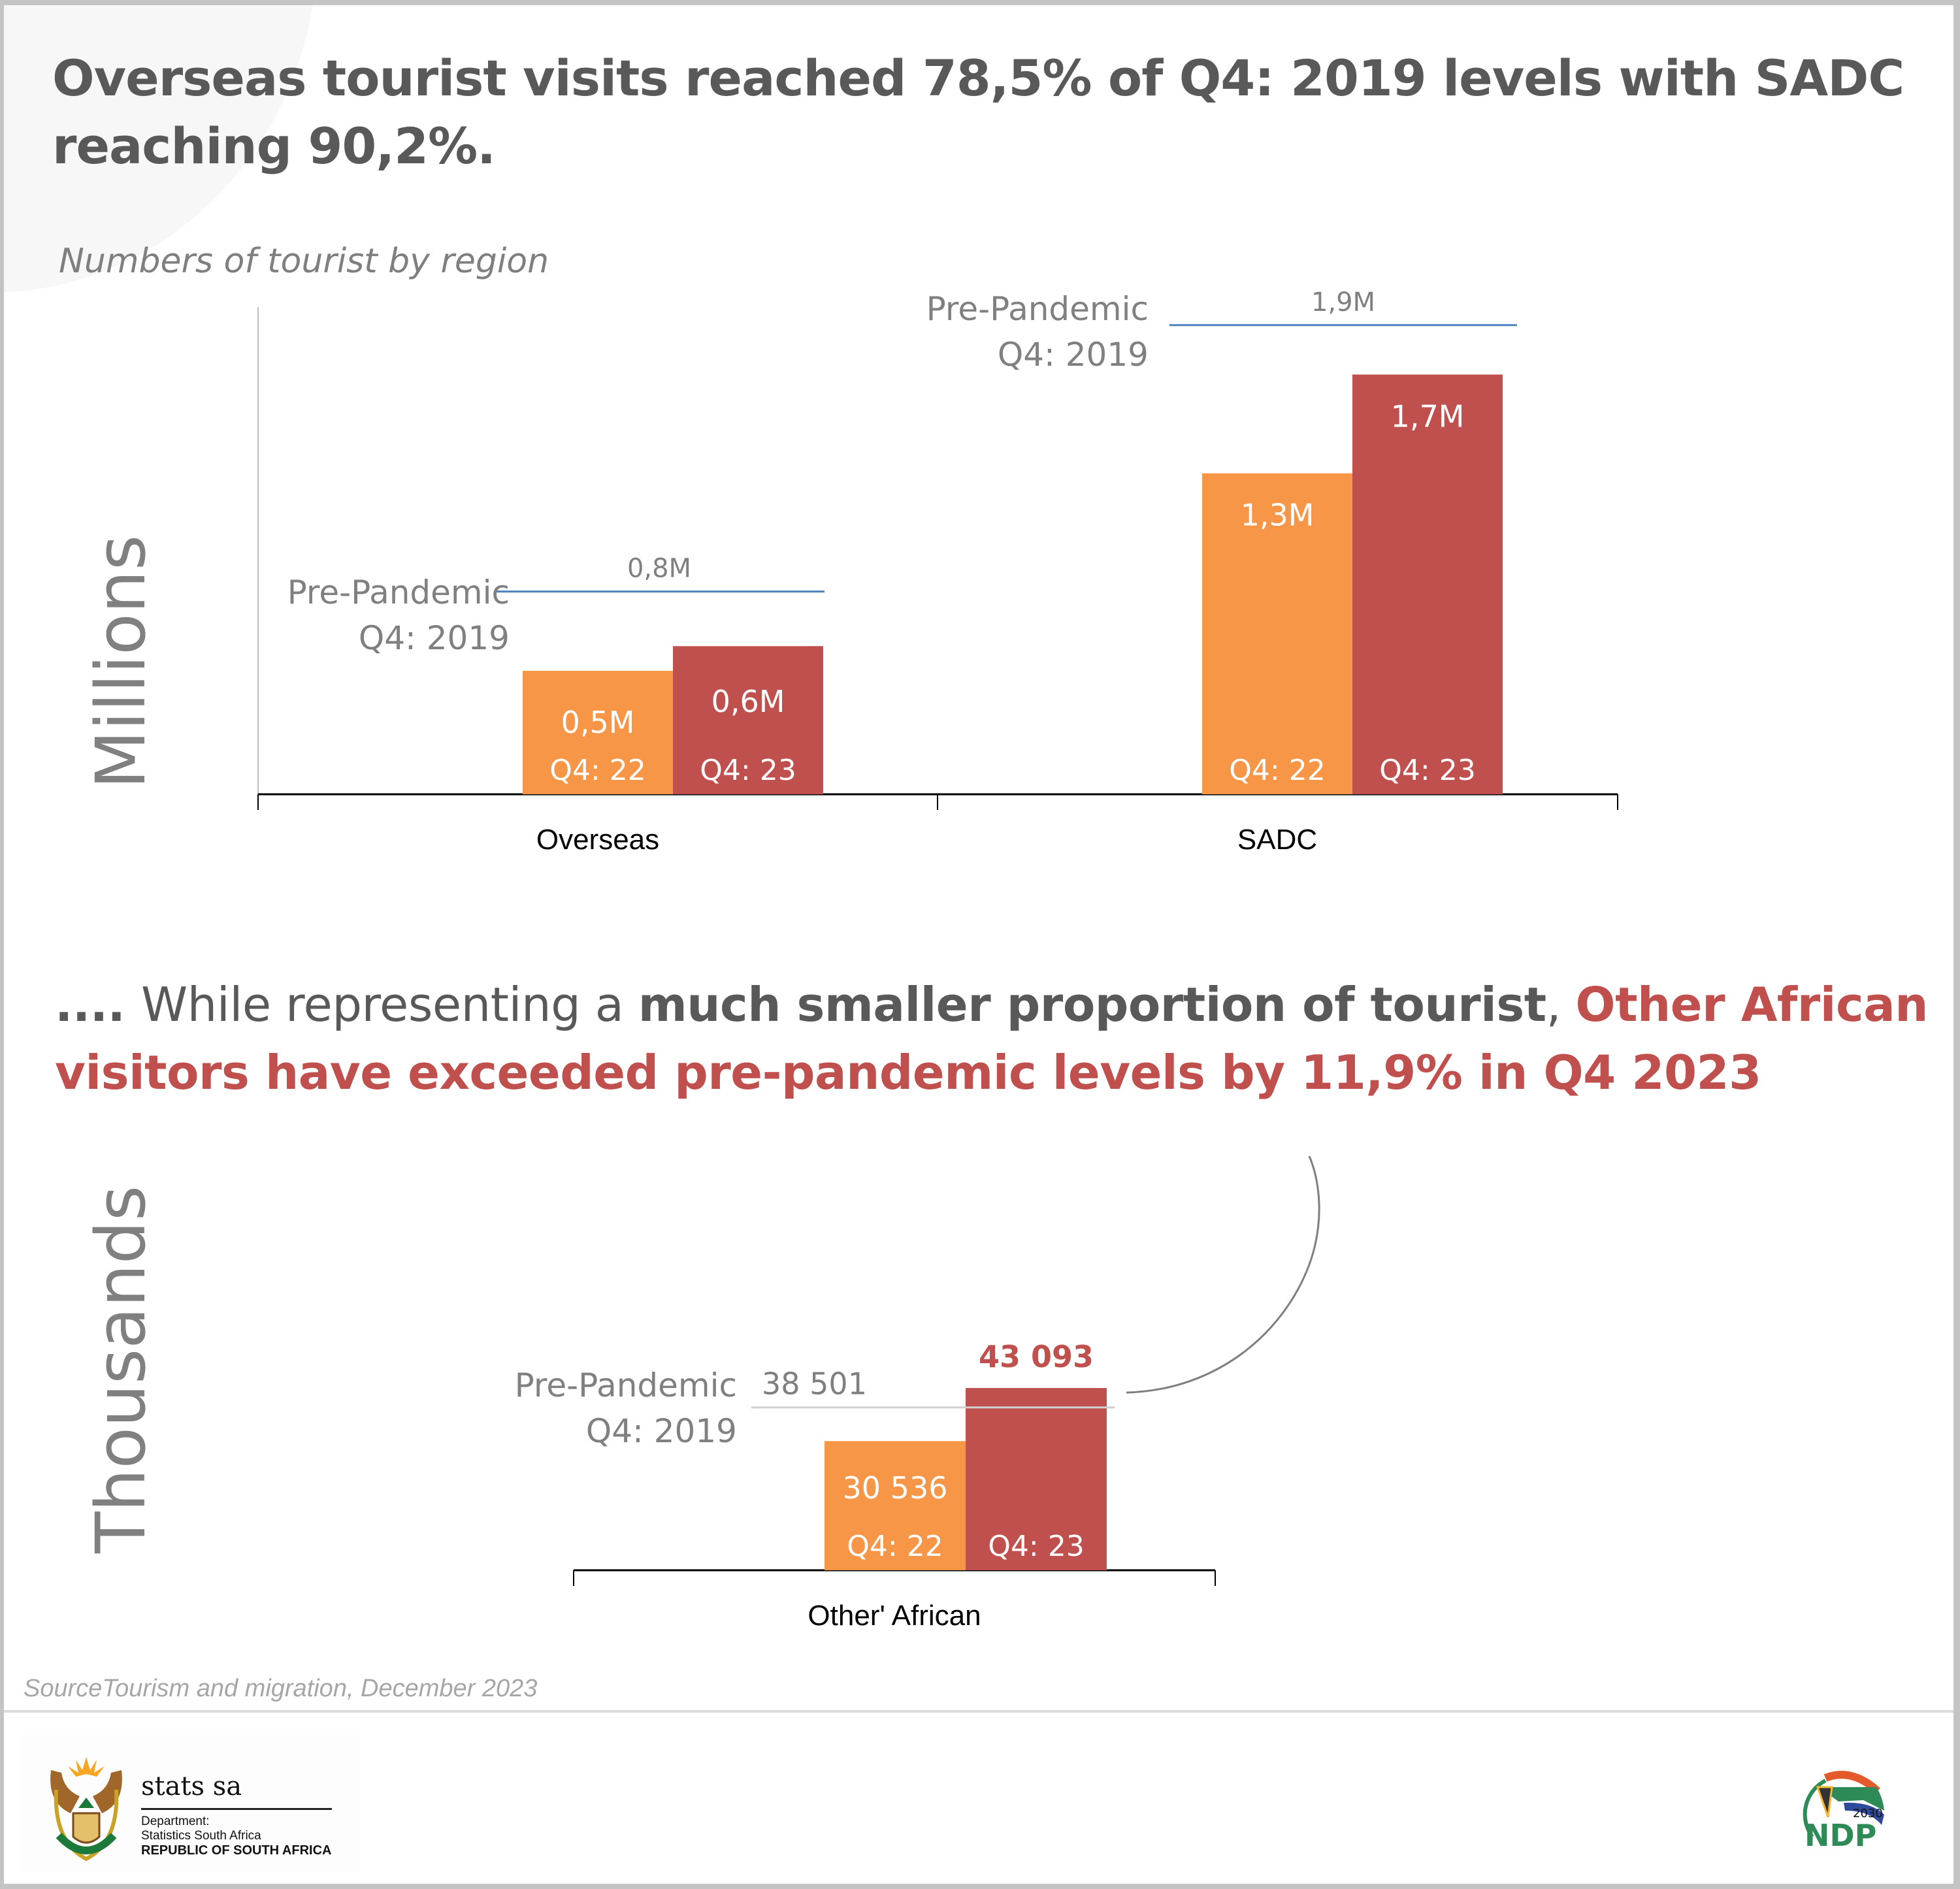  I want to click on category-label-other-african: Other' African, so click(894, 1616).